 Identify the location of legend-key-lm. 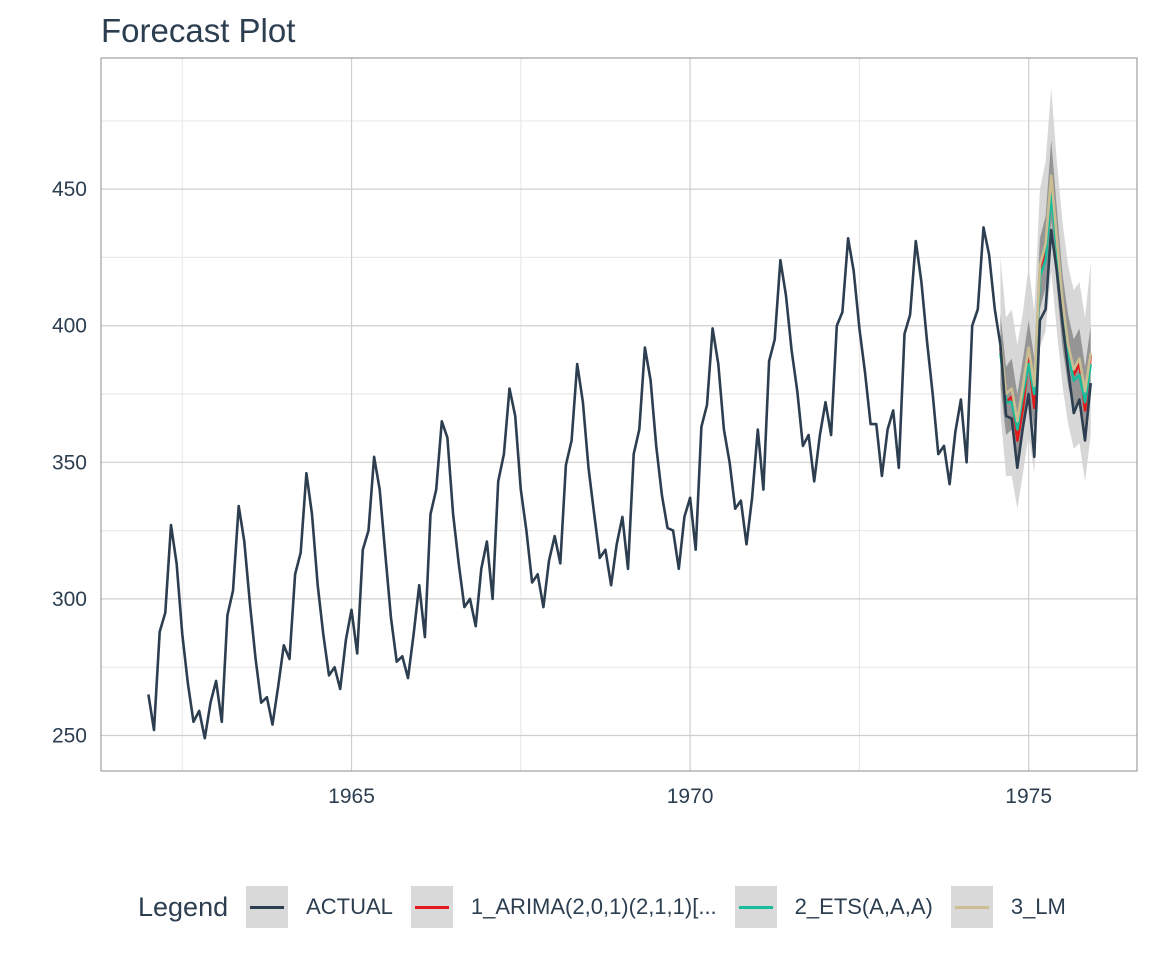
(971, 907).